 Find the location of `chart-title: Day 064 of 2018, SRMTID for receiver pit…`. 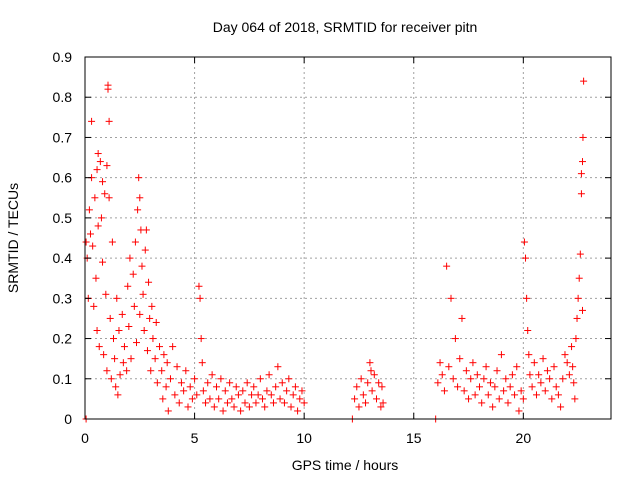

chart-title: Day 064 of 2018, SRMTID for receiver pit… is located at coordinates (345, 27).